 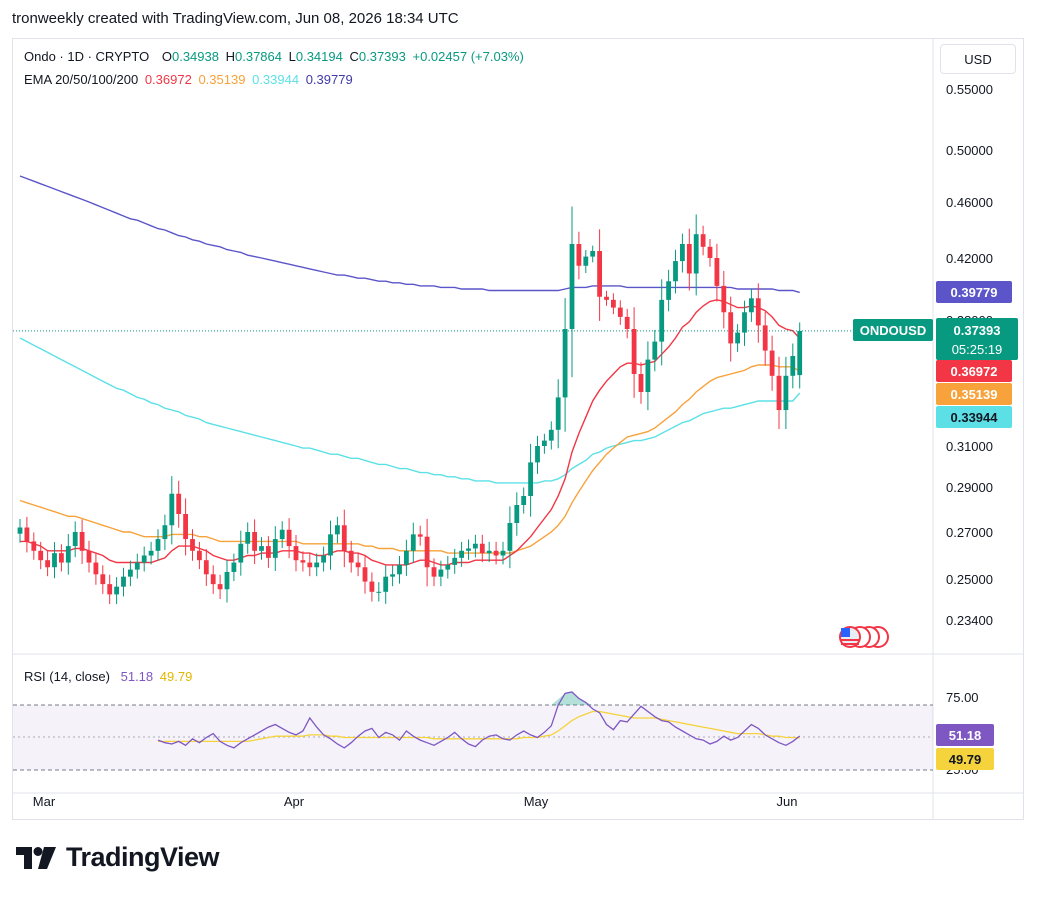 I want to click on rsi-ma-line, so click(x=479, y=726).